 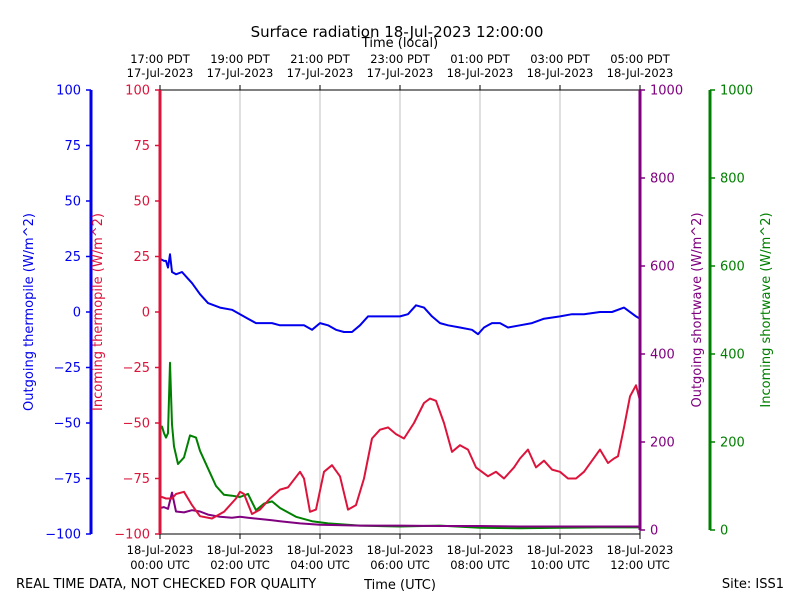 I want to click on y-axis-label: Outgoing thermopile (W/m^2), so click(x=29, y=312).